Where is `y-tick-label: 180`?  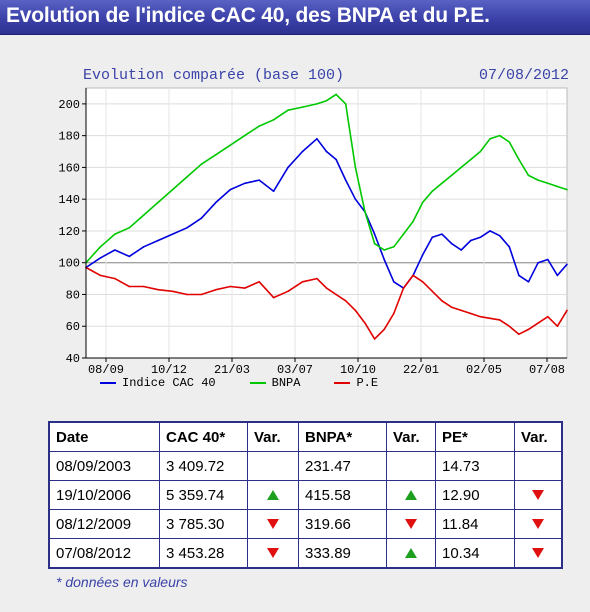
y-tick-label: 180 is located at coordinates (69, 137).